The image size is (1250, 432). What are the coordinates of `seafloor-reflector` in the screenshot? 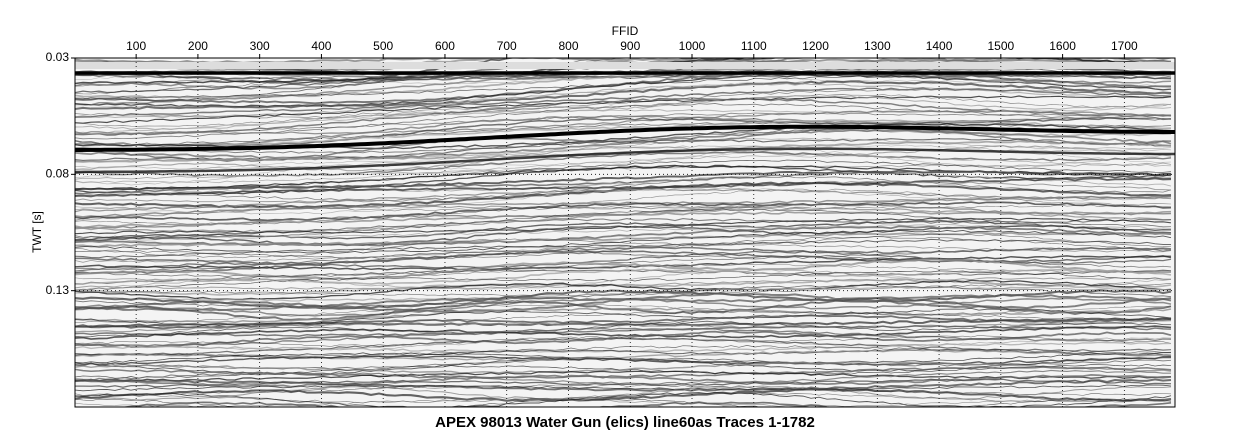 It's located at (625, 138).